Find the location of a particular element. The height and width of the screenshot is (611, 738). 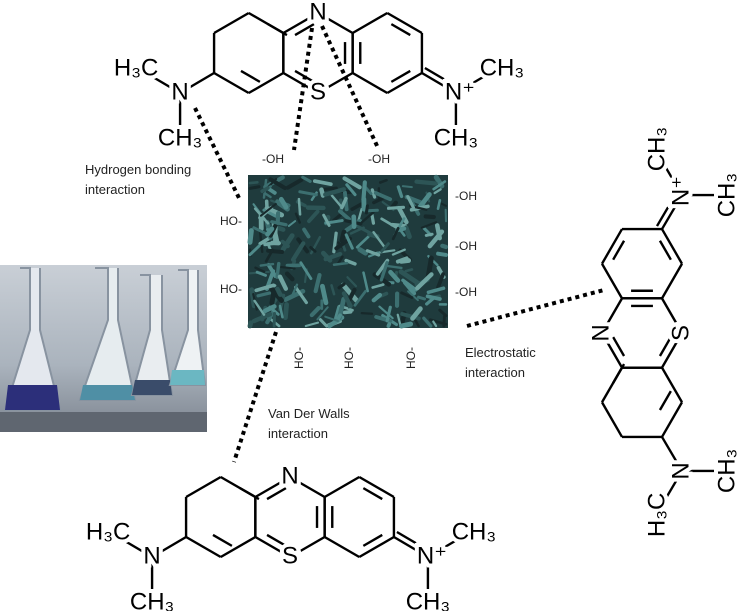

interaction-label: Hydrogen bonding is located at coordinates (138, 169).